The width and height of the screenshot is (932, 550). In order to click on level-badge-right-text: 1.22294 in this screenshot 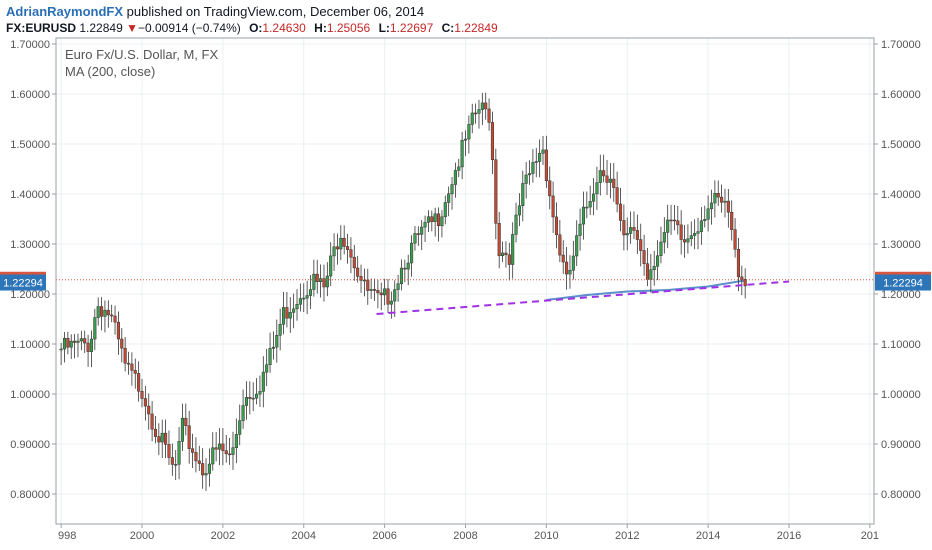, I will do `click(903, 284)`.